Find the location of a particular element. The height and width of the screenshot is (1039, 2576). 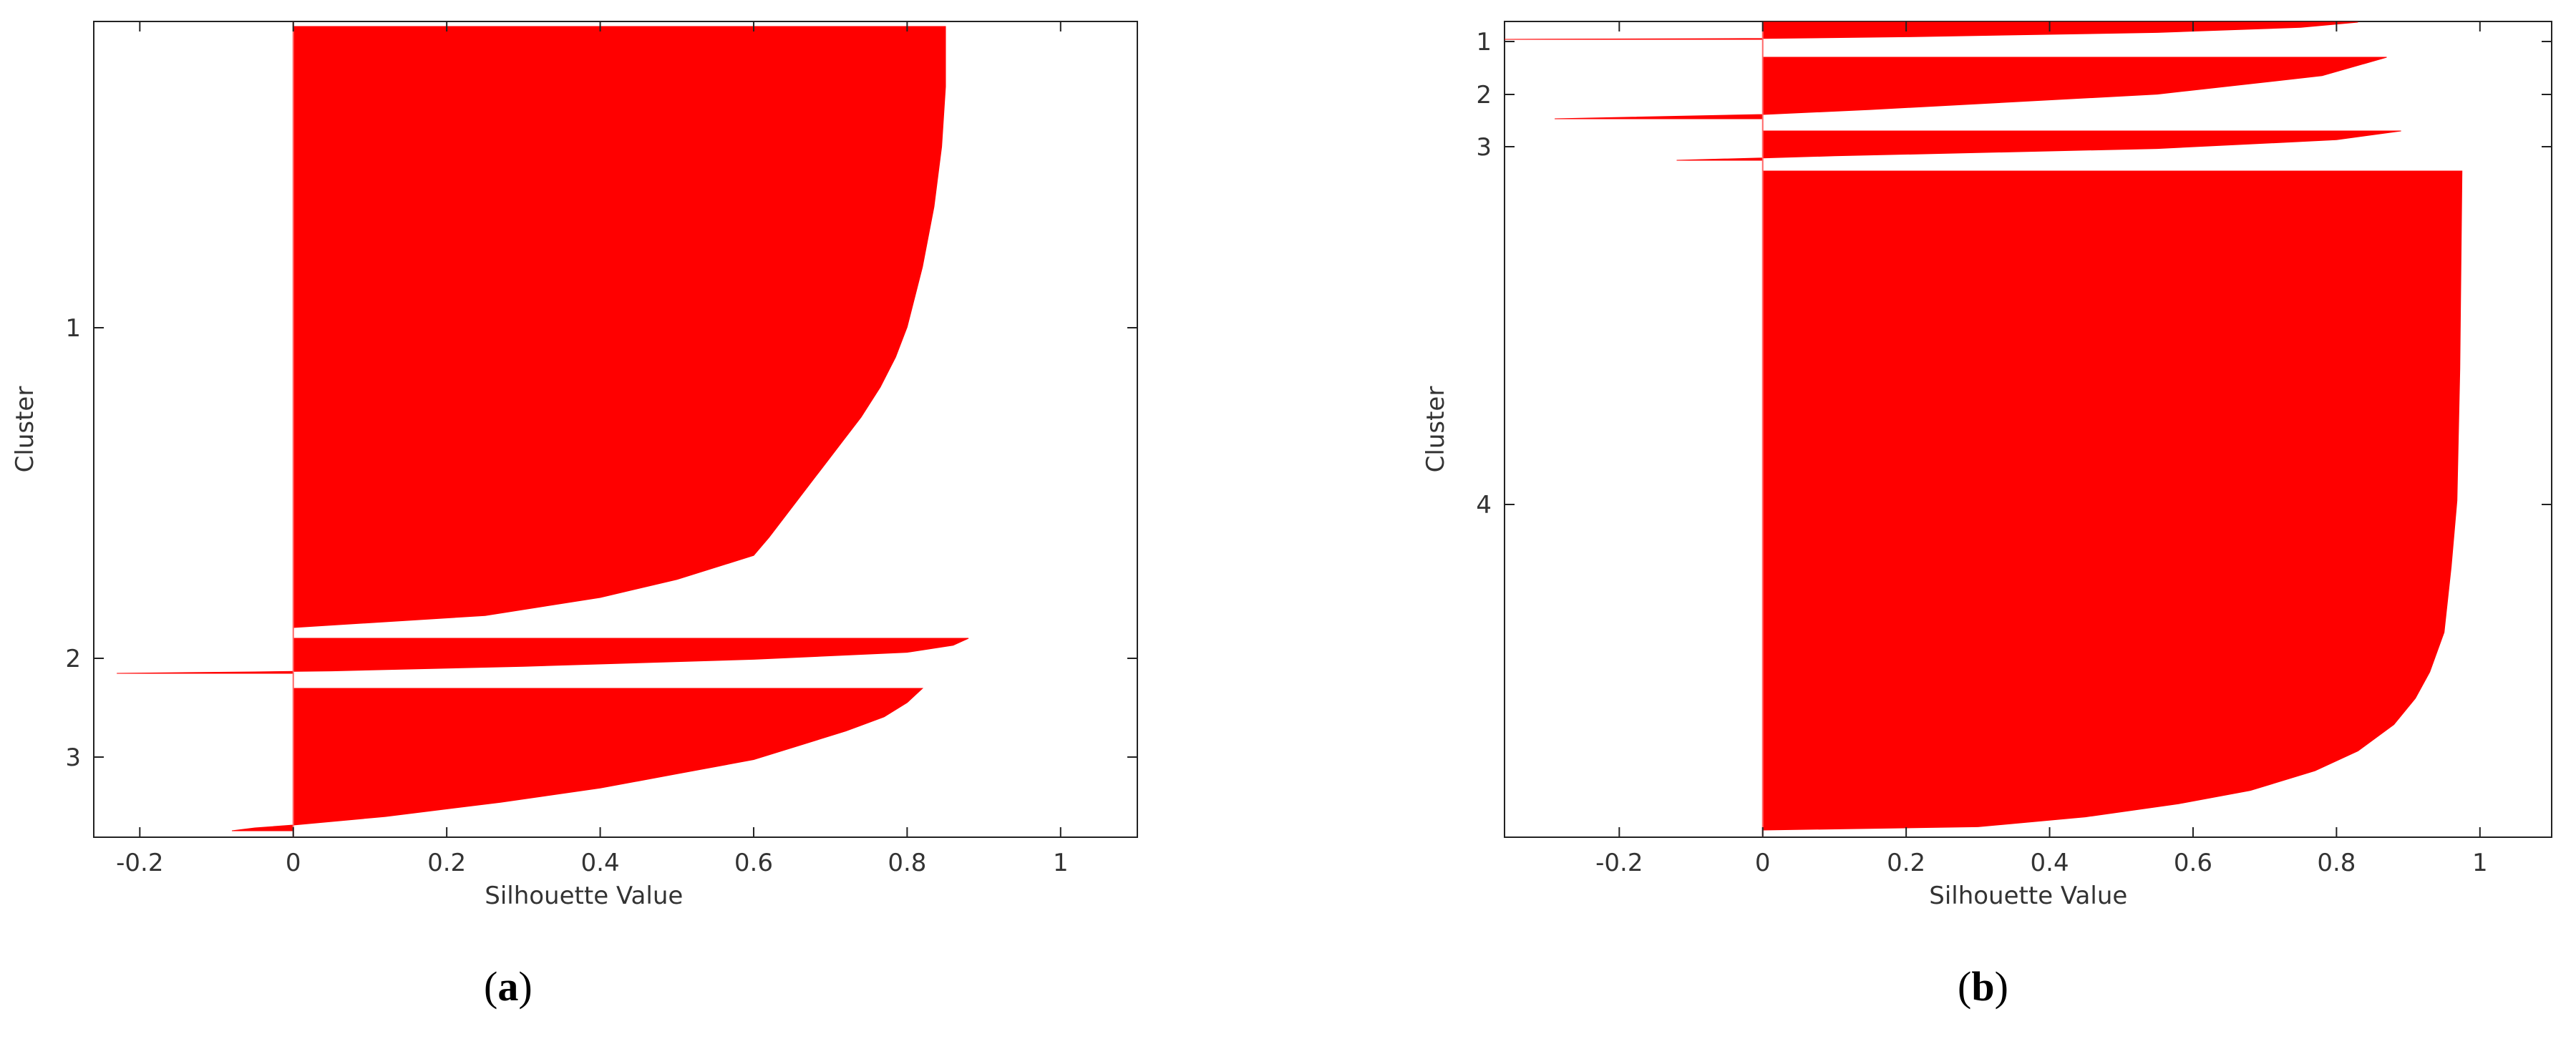

caption-b: (b) is located at coordinates (1983, 987).